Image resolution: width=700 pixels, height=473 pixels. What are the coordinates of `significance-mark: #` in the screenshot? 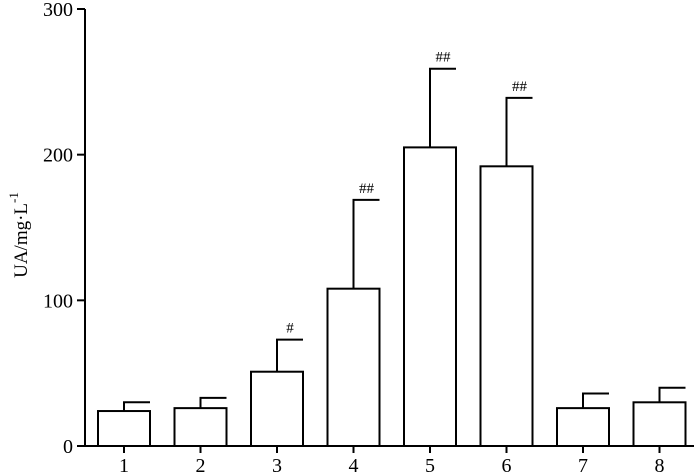 It's located at (290, 329).